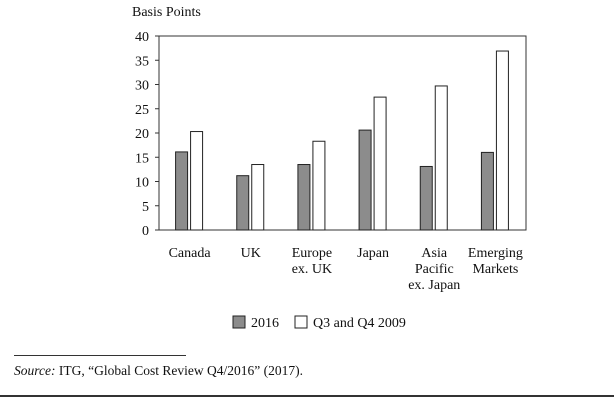 This screenshot has height=408, width=614. I want to click on y-tick-label: 20, so click(142, 134).